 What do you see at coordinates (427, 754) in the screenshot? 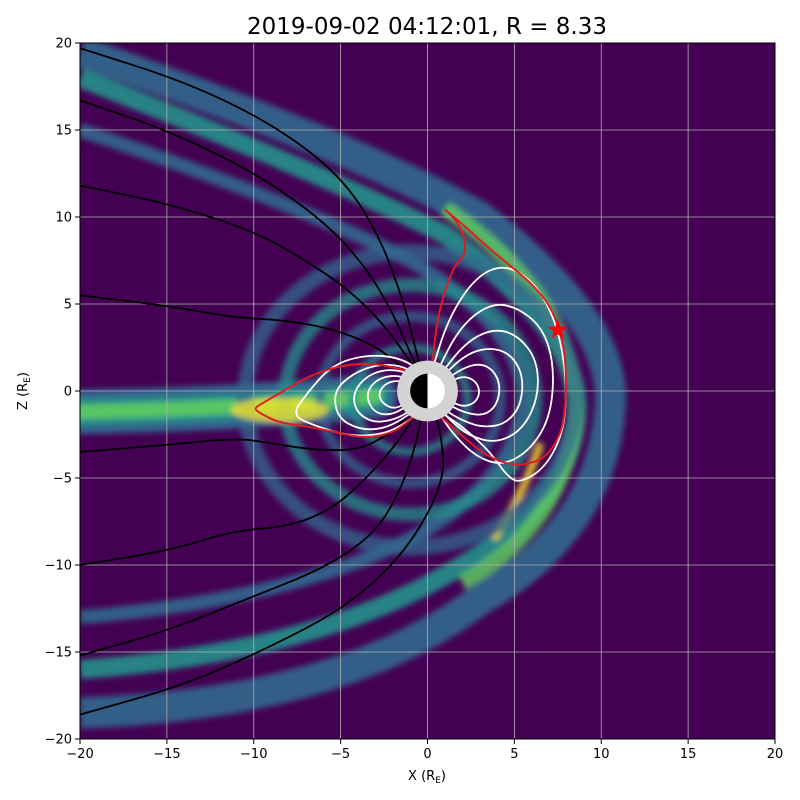
I see `x-tick-label: 0` at bounding box center [427, 754].